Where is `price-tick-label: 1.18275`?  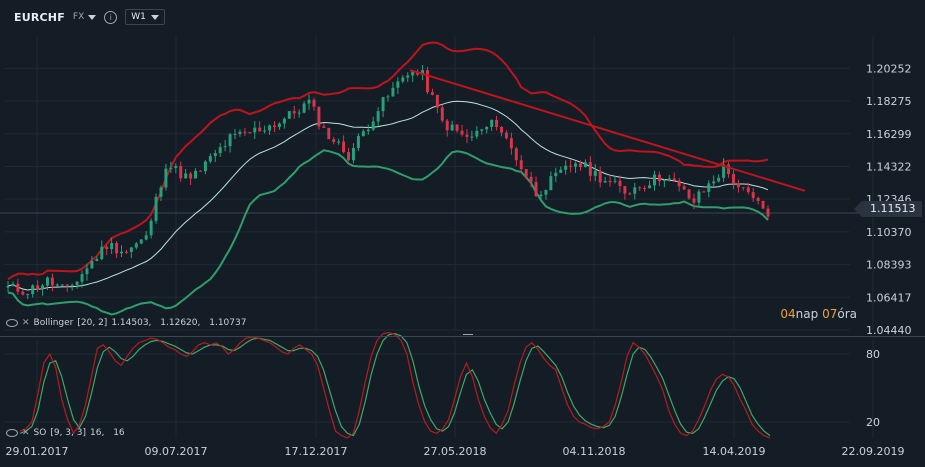 price-tick-label: 1.18275 is located at coordinates (889, 101).